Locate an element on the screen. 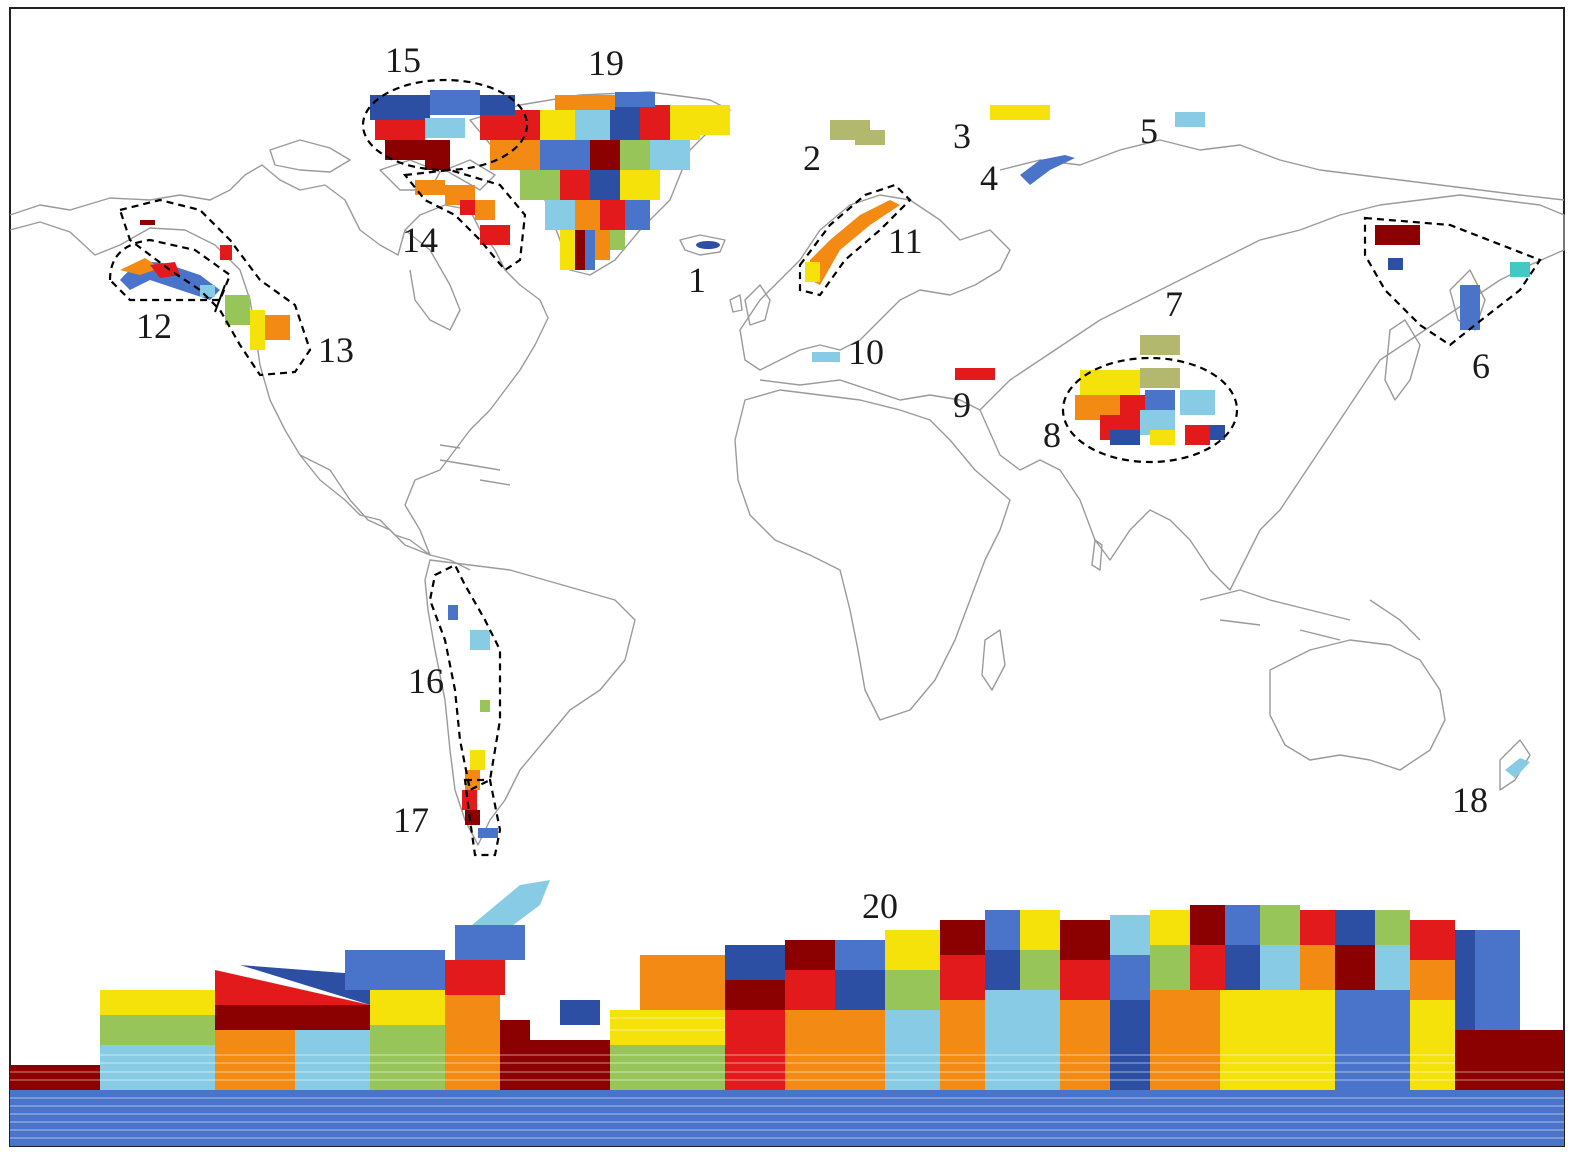 This screenshot has width=1575, height=1152. region-18-glaciers is located at coordinates (1517, 768).